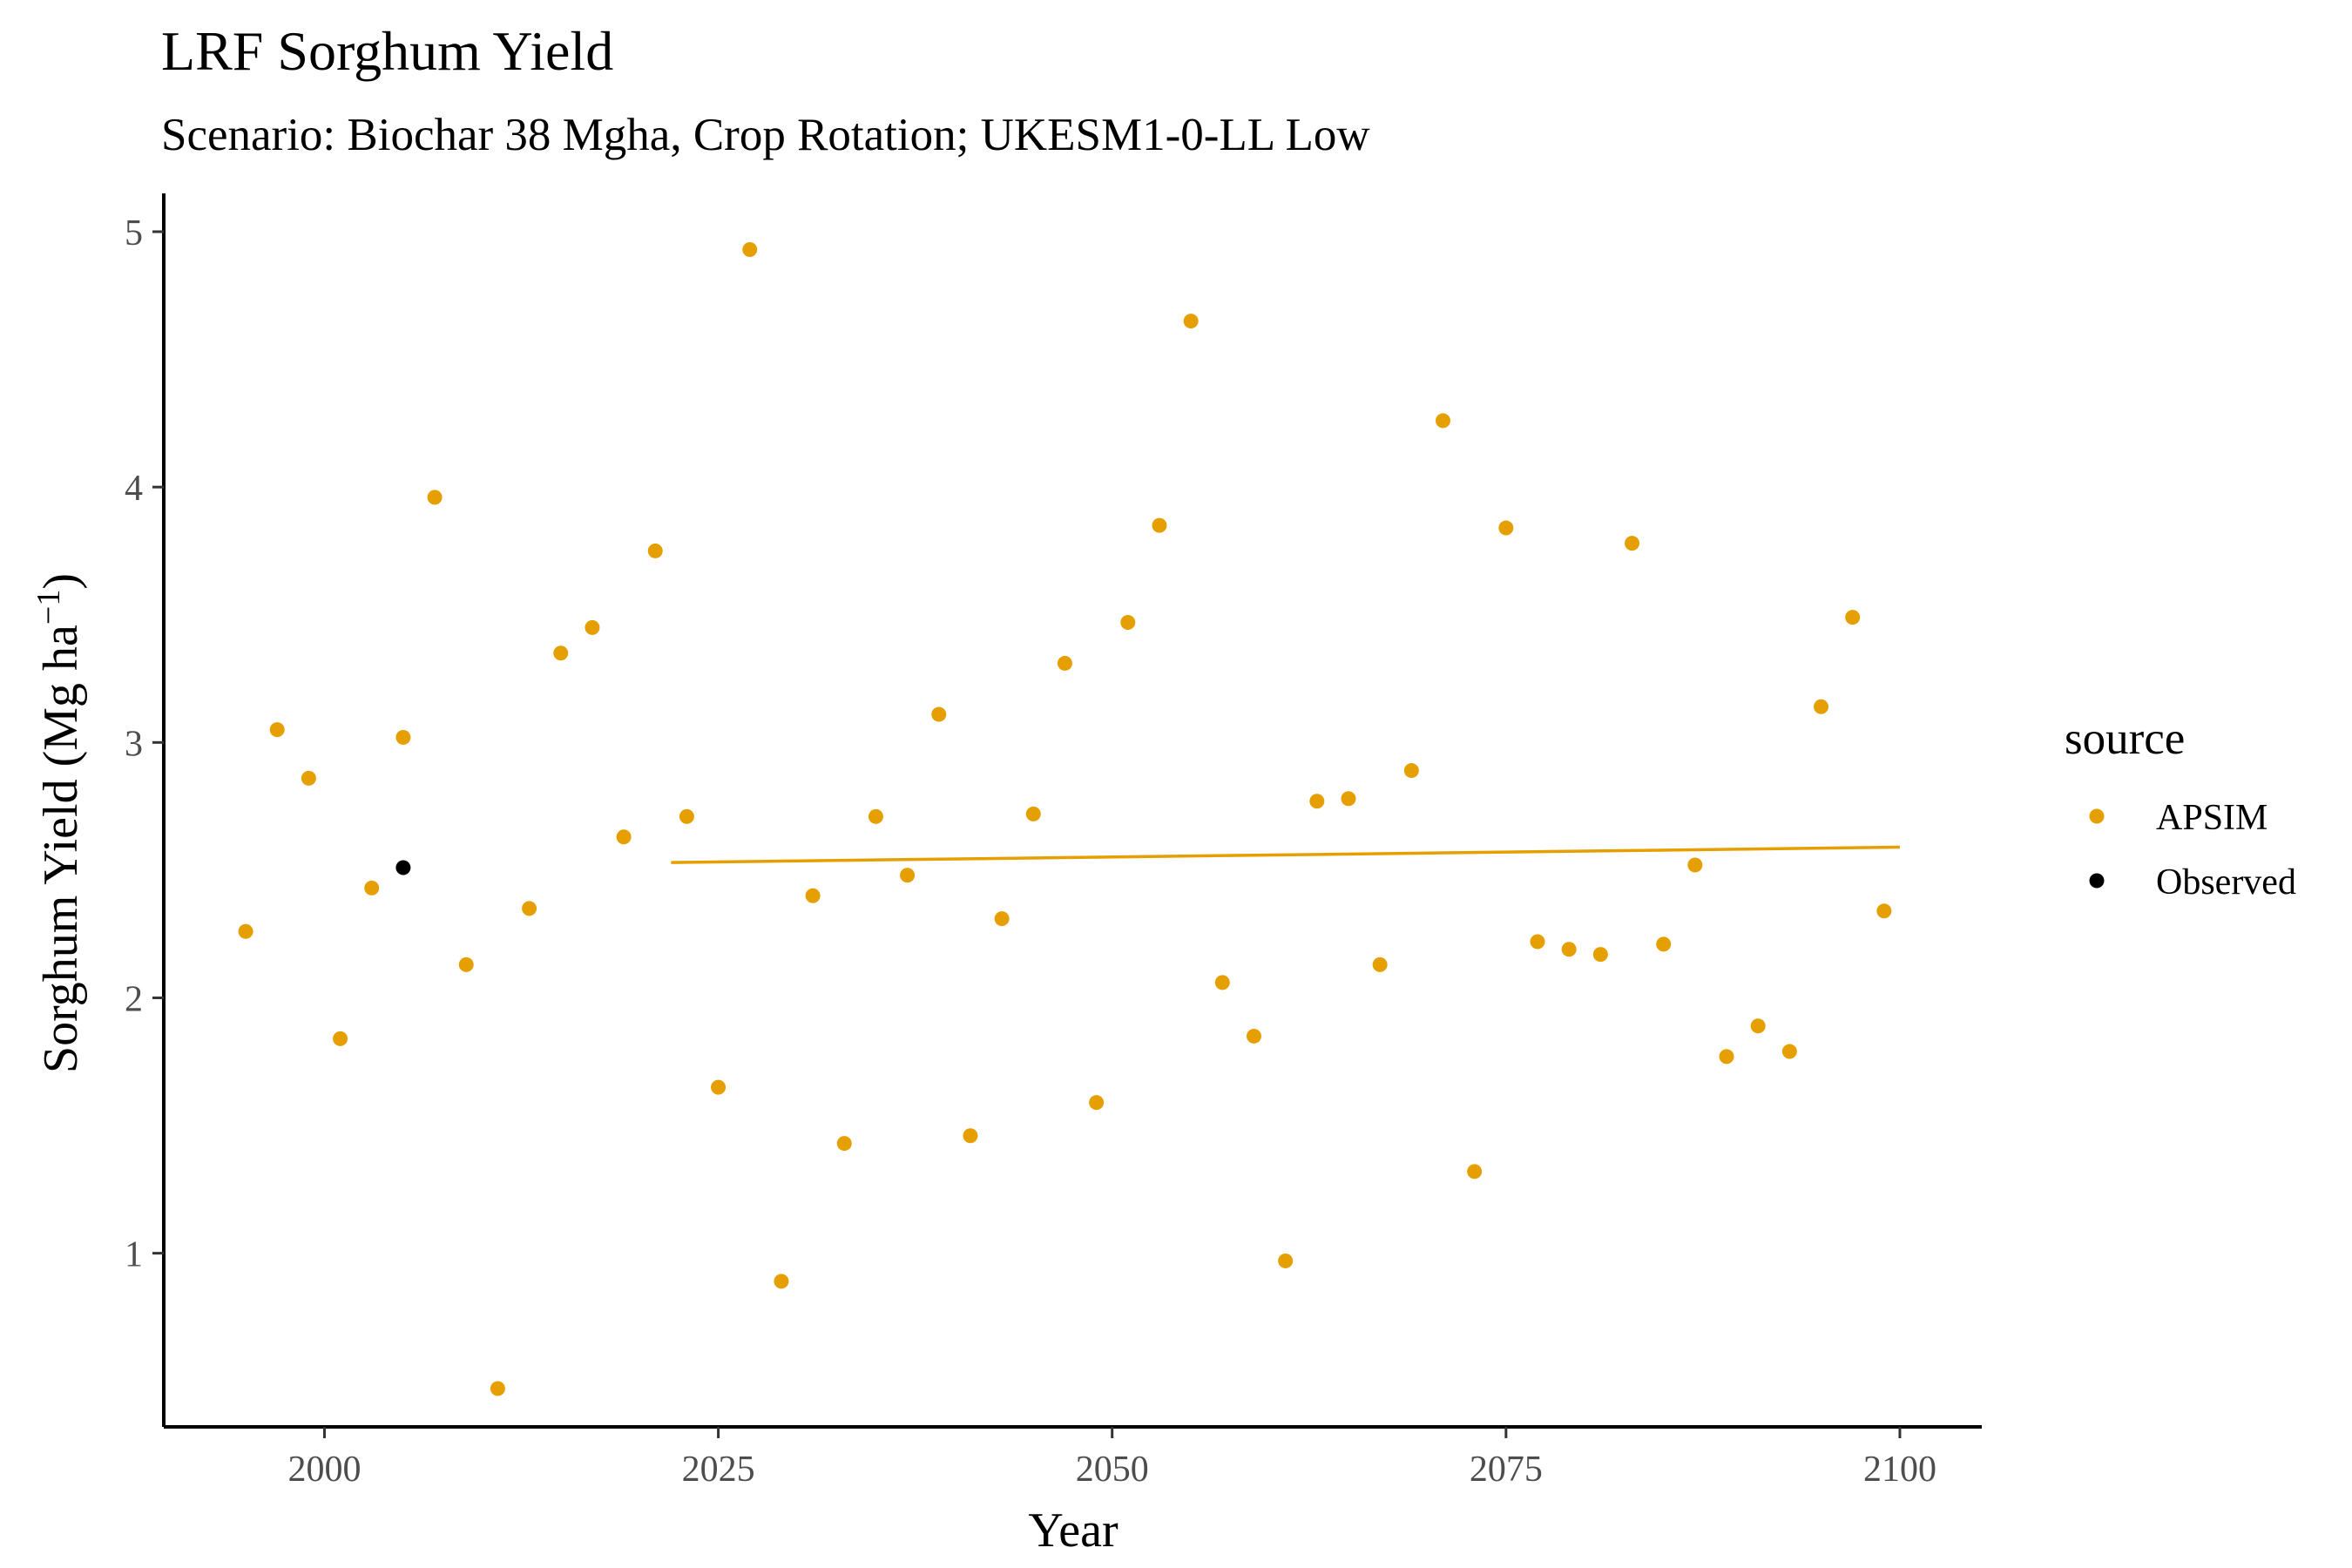 The width and height of the screenshot is (2352, 1568). Describe the element at coordinates (2097, 816) in the screenshot. I see `legend-key-apsim` at that location.